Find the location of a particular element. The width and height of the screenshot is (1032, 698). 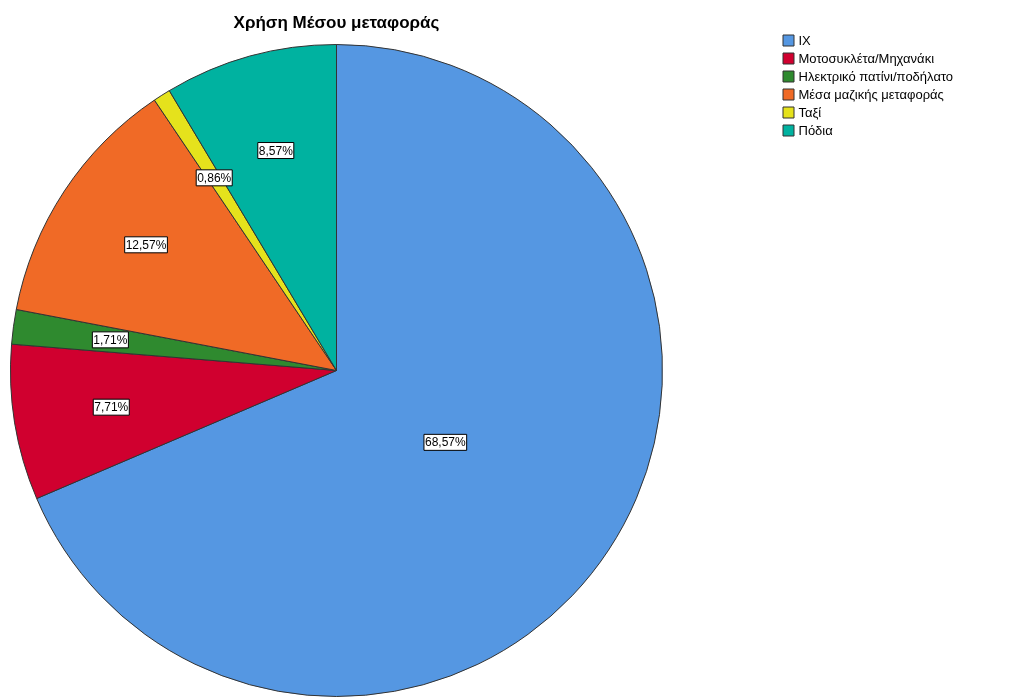

data-label: 1,71% is located at coordinates (110, 339).